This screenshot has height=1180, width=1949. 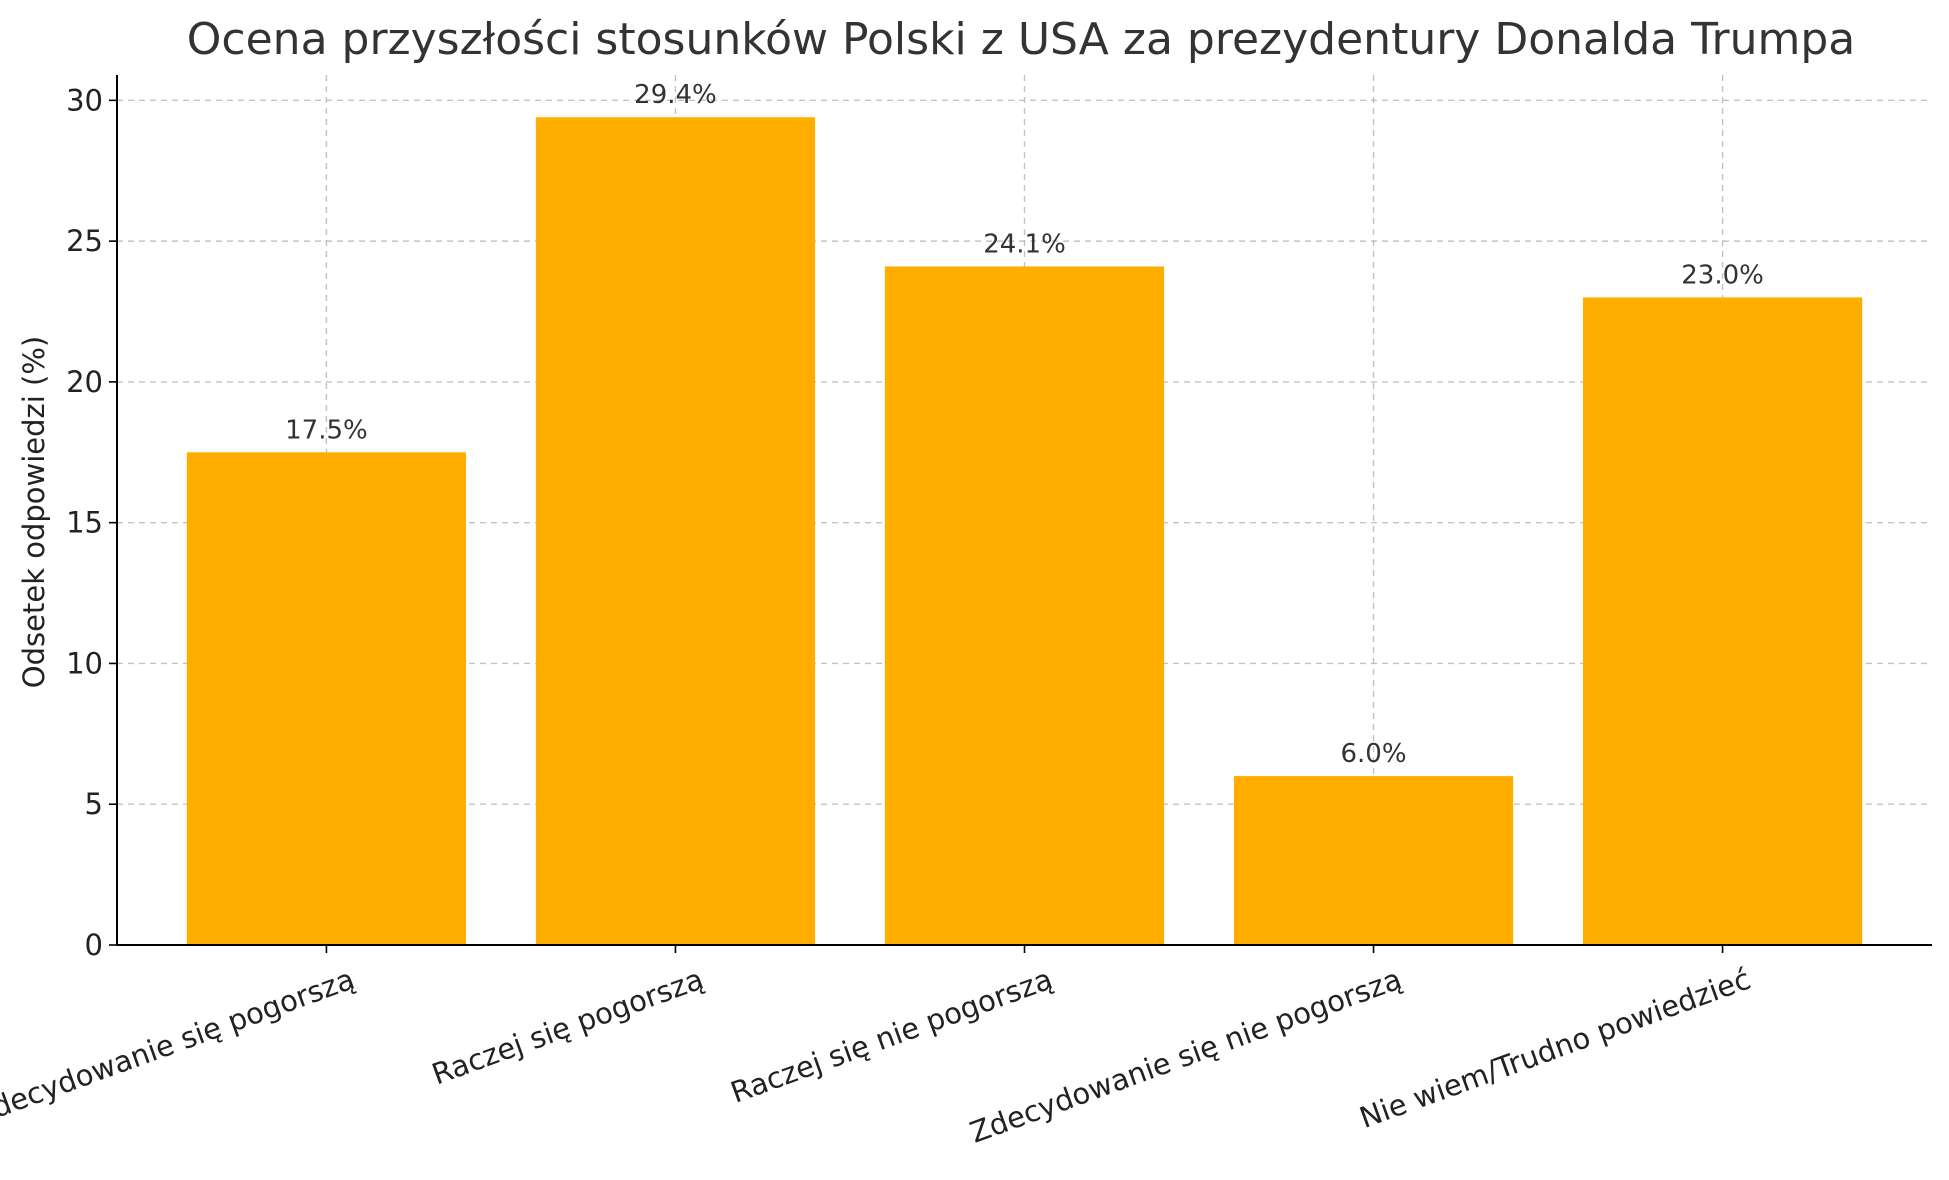 What do you see at coordinates (326, 430) in the screenshot?
I see `bar-value-label: 17.5%` at bounding box center [326, 430].